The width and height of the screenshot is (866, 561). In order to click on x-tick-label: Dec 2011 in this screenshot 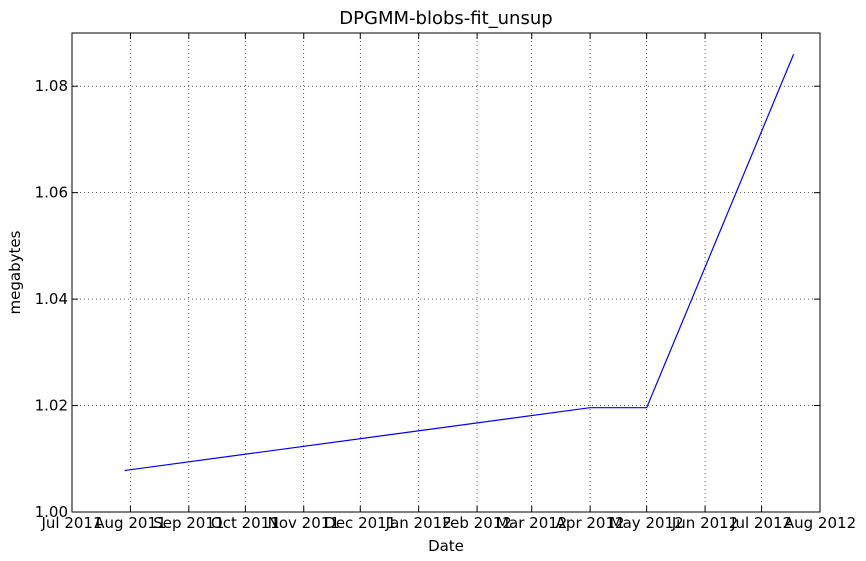, I will do `click(360, 523)`.